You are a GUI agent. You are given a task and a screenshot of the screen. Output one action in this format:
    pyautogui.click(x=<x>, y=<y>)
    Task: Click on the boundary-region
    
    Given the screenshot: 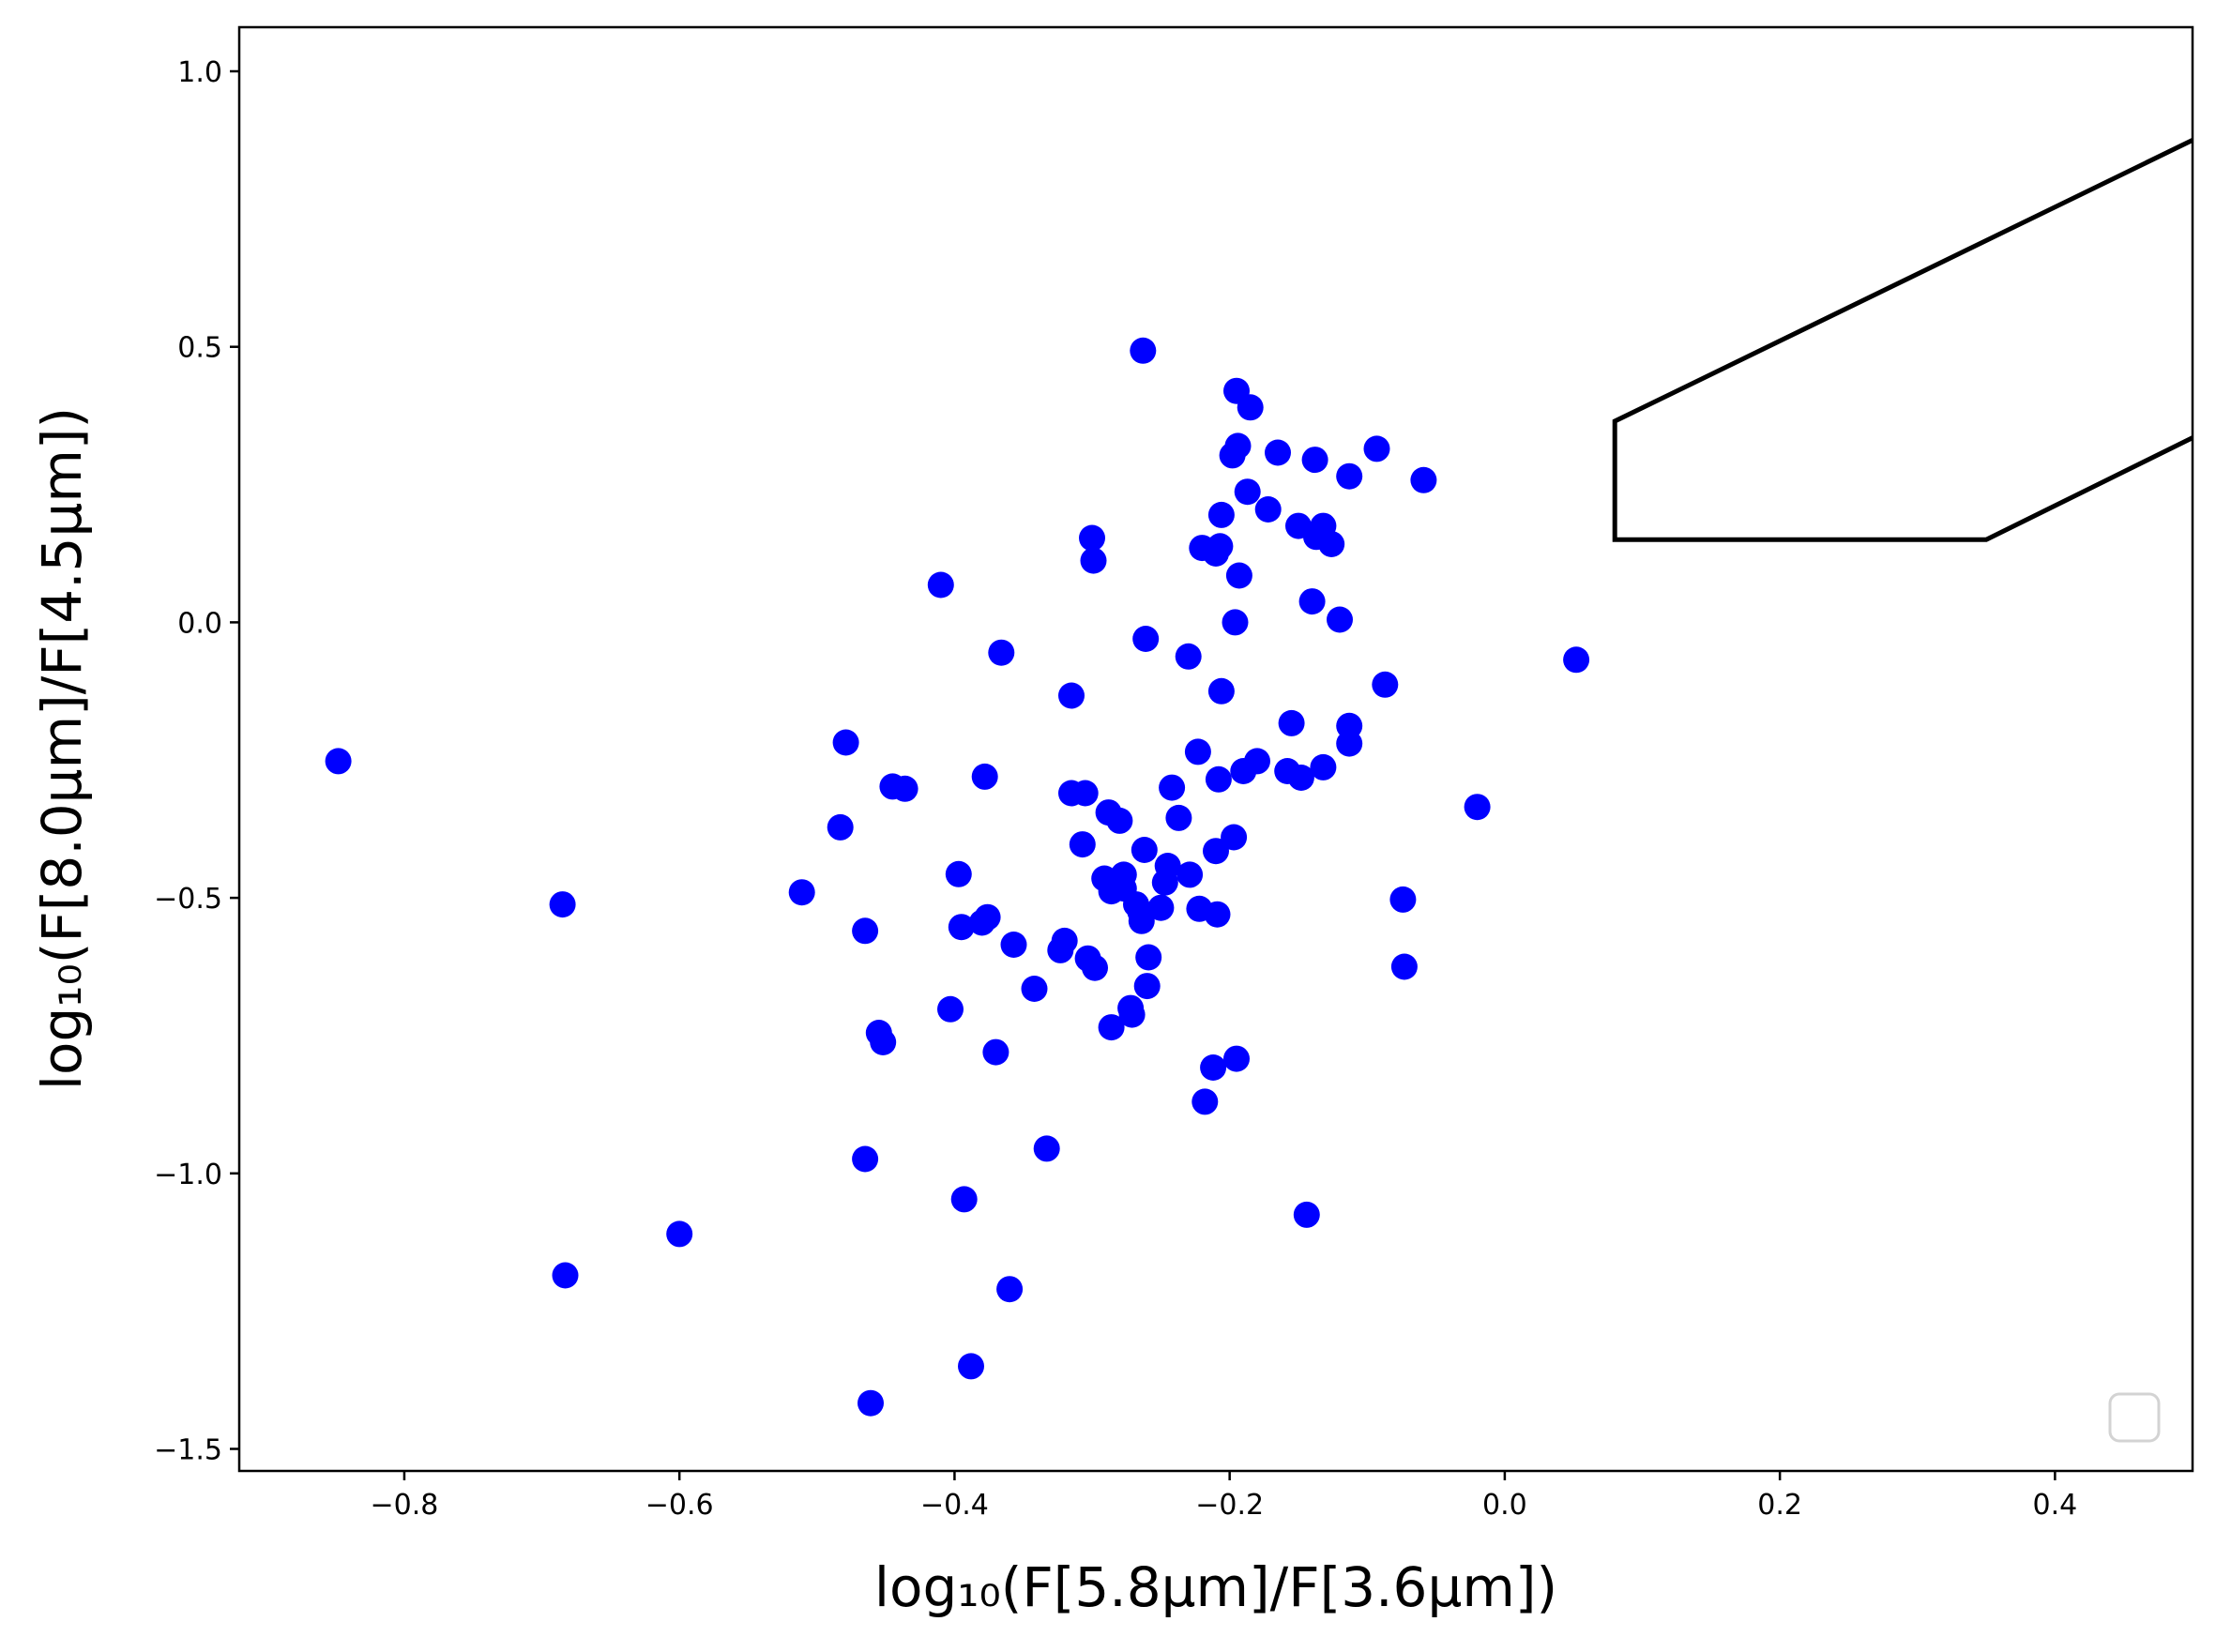 What is the action you would take?
    pyautogui.click(x=1903, y=340)
    